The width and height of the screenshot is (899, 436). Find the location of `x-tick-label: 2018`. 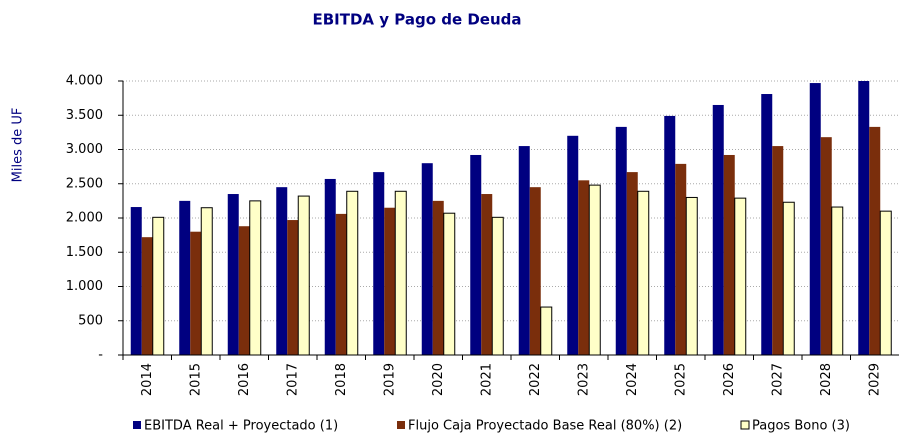

x-tick-label: 2018 is located at coordinates (341, 379).